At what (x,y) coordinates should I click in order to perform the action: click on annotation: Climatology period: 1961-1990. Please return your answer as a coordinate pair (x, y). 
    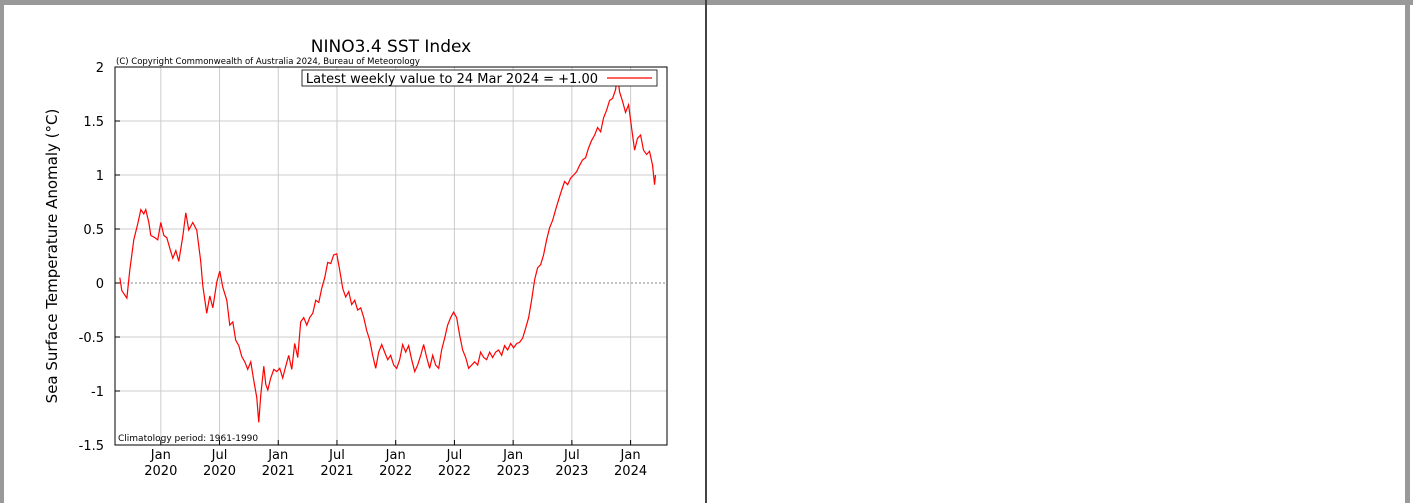
    Looking at the image, I should click on (188, 439).